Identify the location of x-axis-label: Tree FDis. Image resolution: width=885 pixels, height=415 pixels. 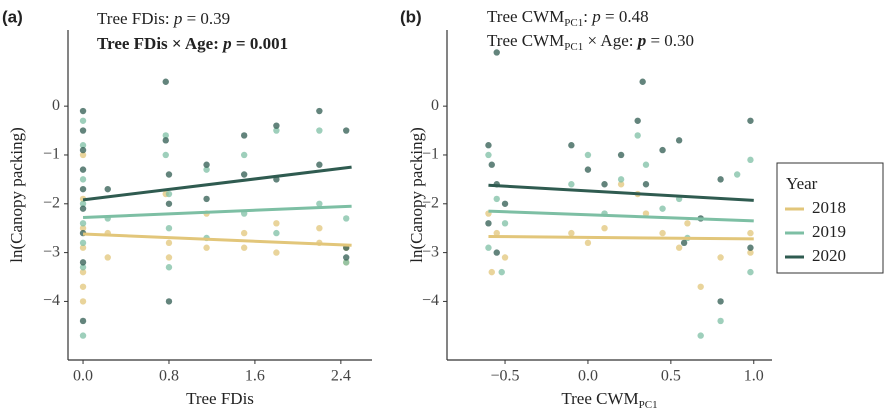
(220, 398).